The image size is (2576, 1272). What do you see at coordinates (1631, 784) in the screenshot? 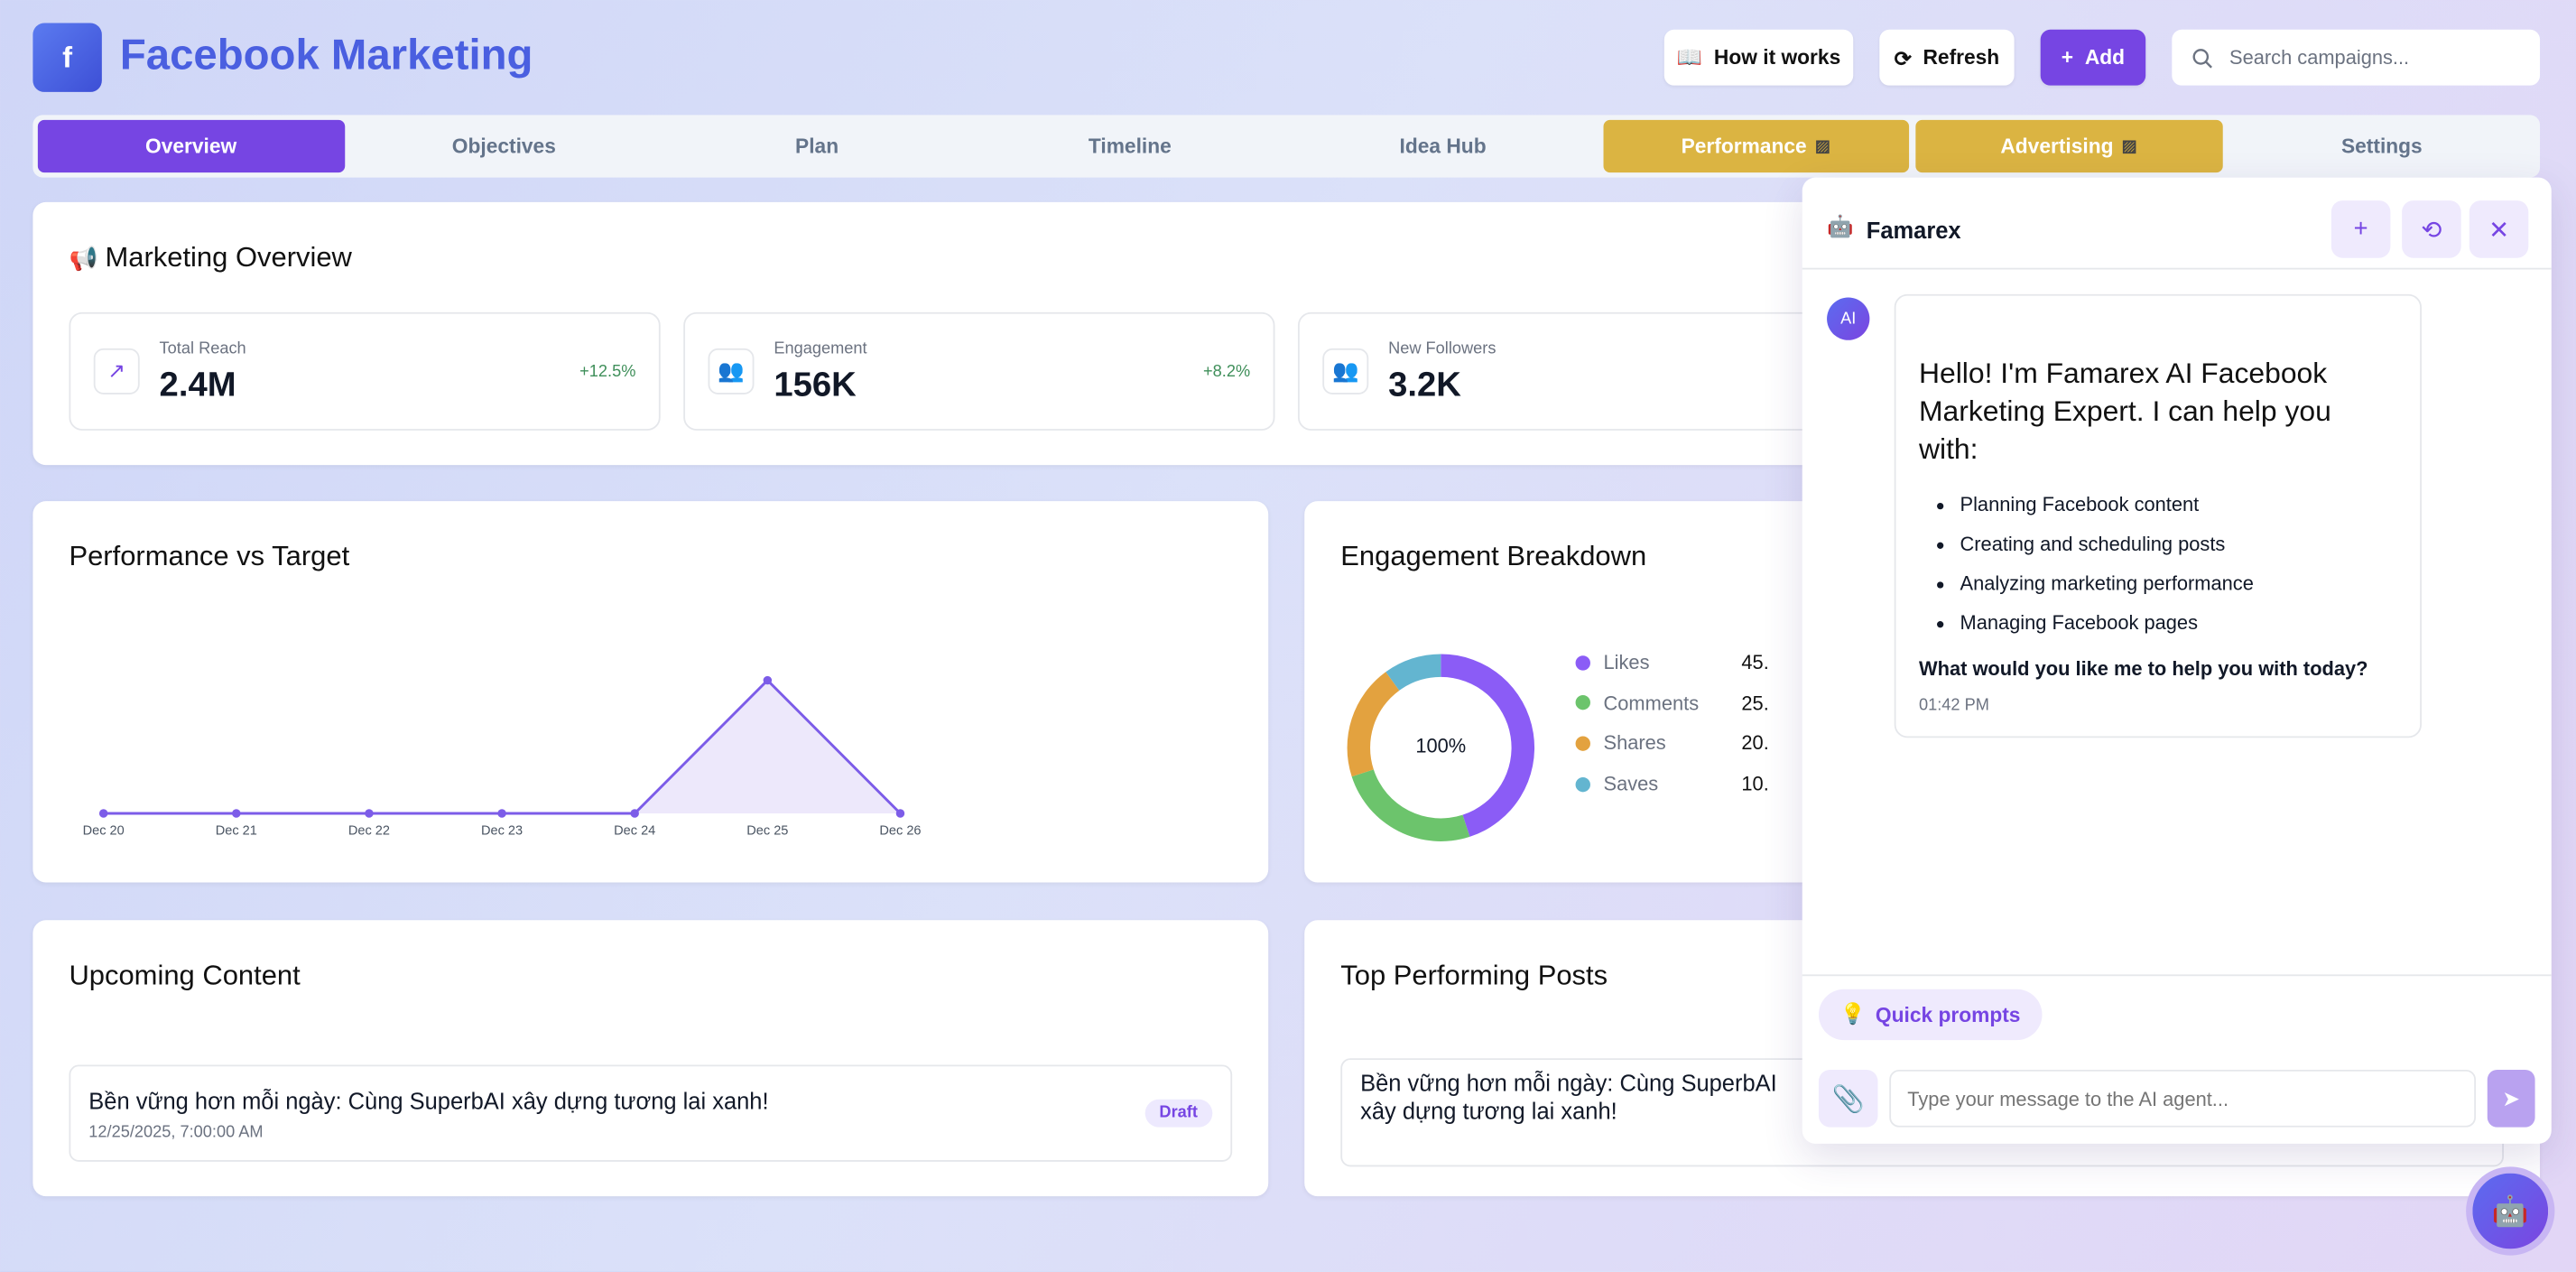
I see `legend-label: Saves` at bounding box center [1631, 784].